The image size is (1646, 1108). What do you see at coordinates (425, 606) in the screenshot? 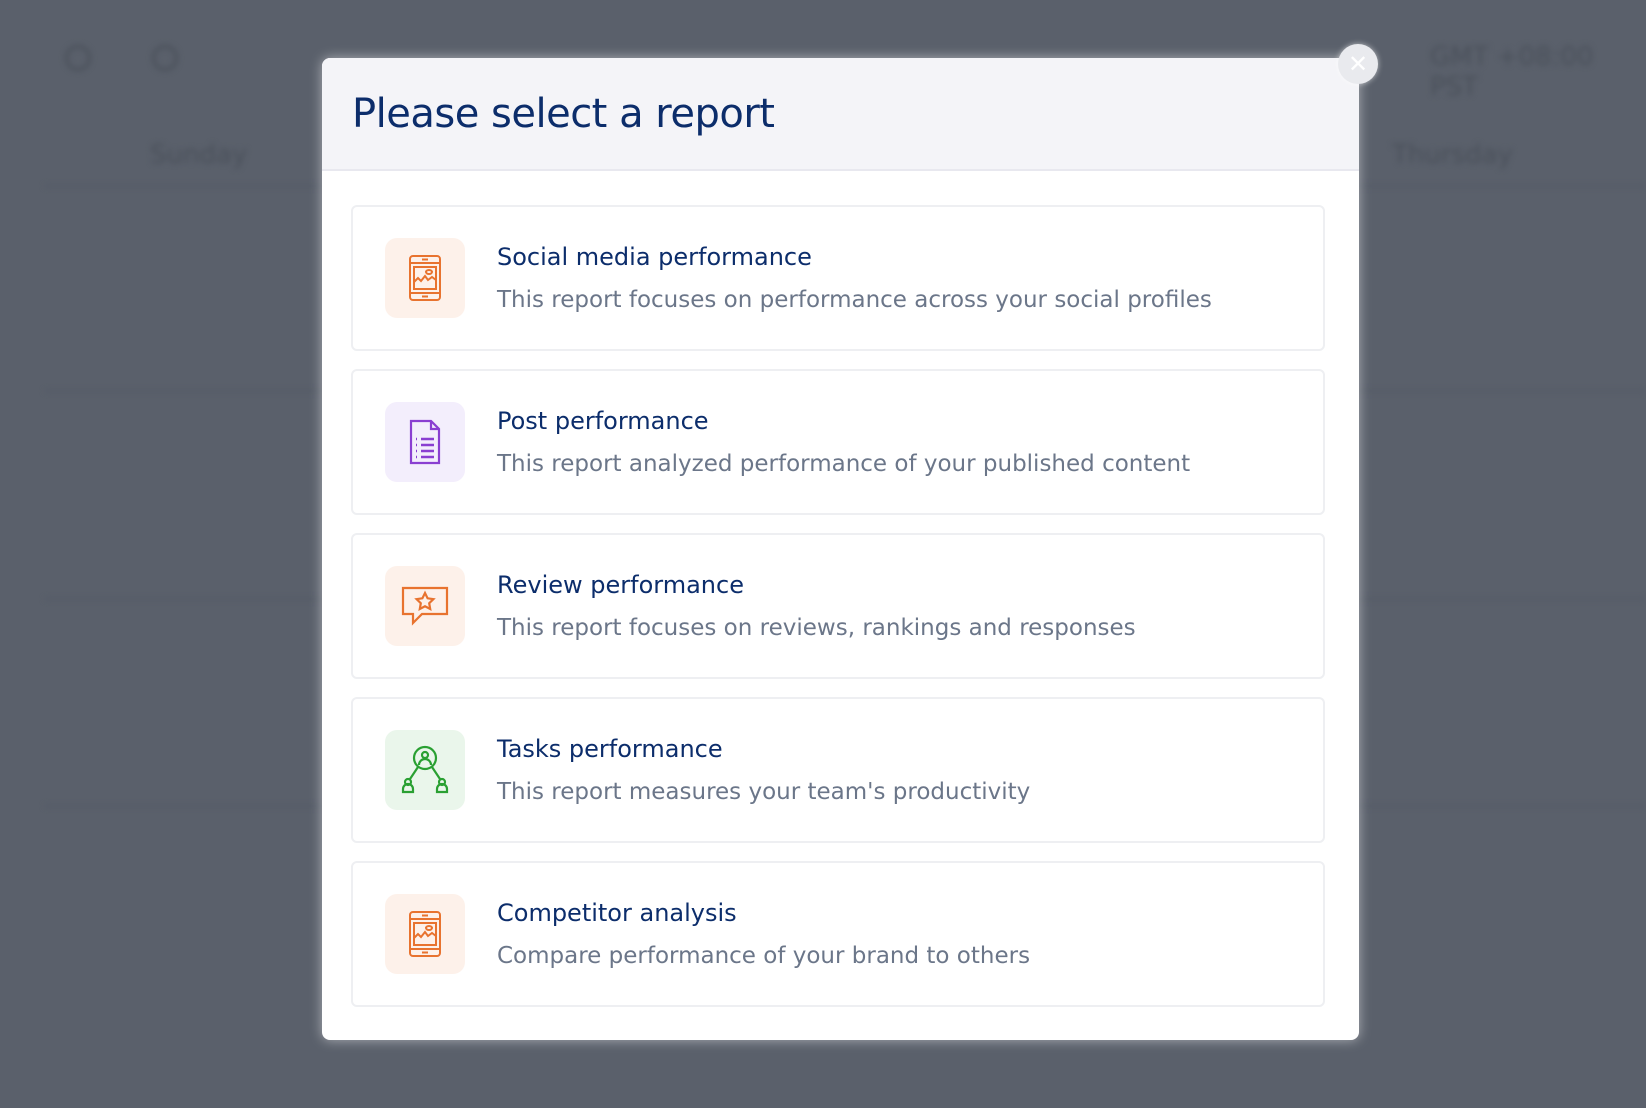
I see `star-chat-icon` at bounding box center [425, 606].